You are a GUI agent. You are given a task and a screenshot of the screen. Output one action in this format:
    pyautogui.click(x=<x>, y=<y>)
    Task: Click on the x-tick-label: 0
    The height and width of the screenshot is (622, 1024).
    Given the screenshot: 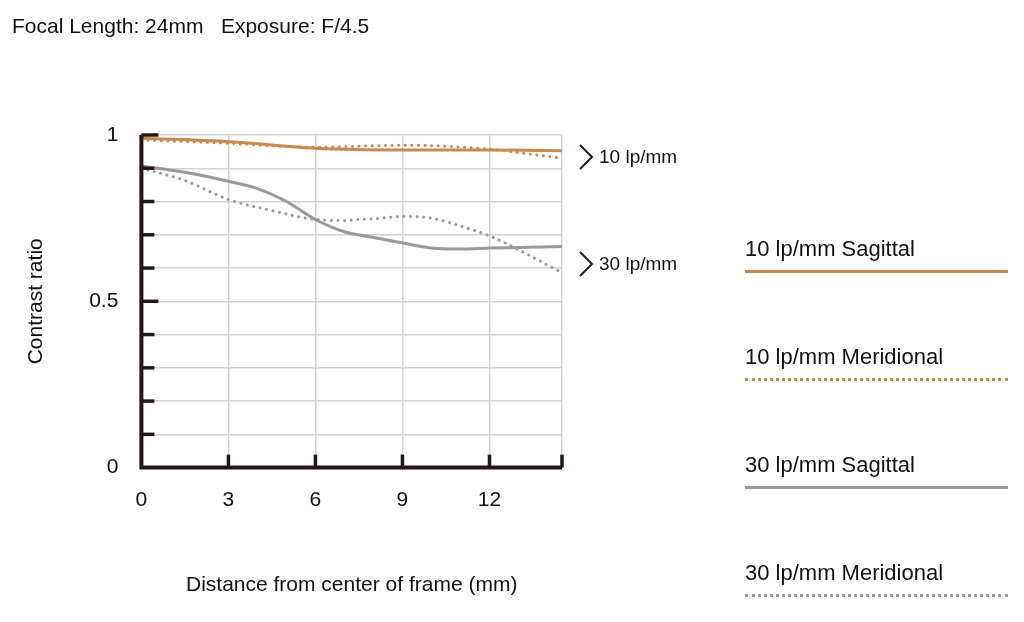 What is the action you would take?
    pyautogui.click(x=141, y=498)
    